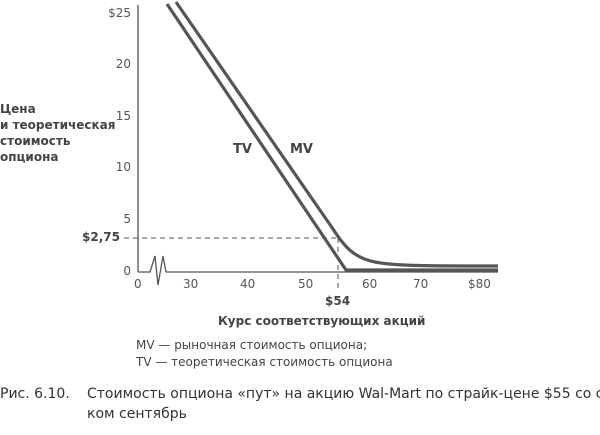 The image size is (600, 435). I want to click on y-tick: 10, so click(123, 167).